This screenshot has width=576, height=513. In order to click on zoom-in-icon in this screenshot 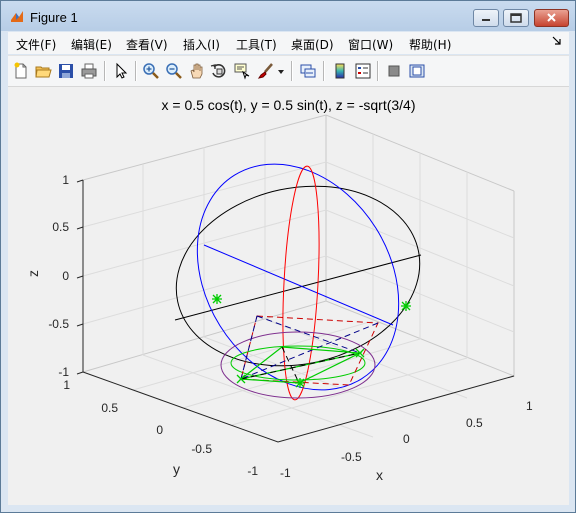, I will do `click(151, 71)`.